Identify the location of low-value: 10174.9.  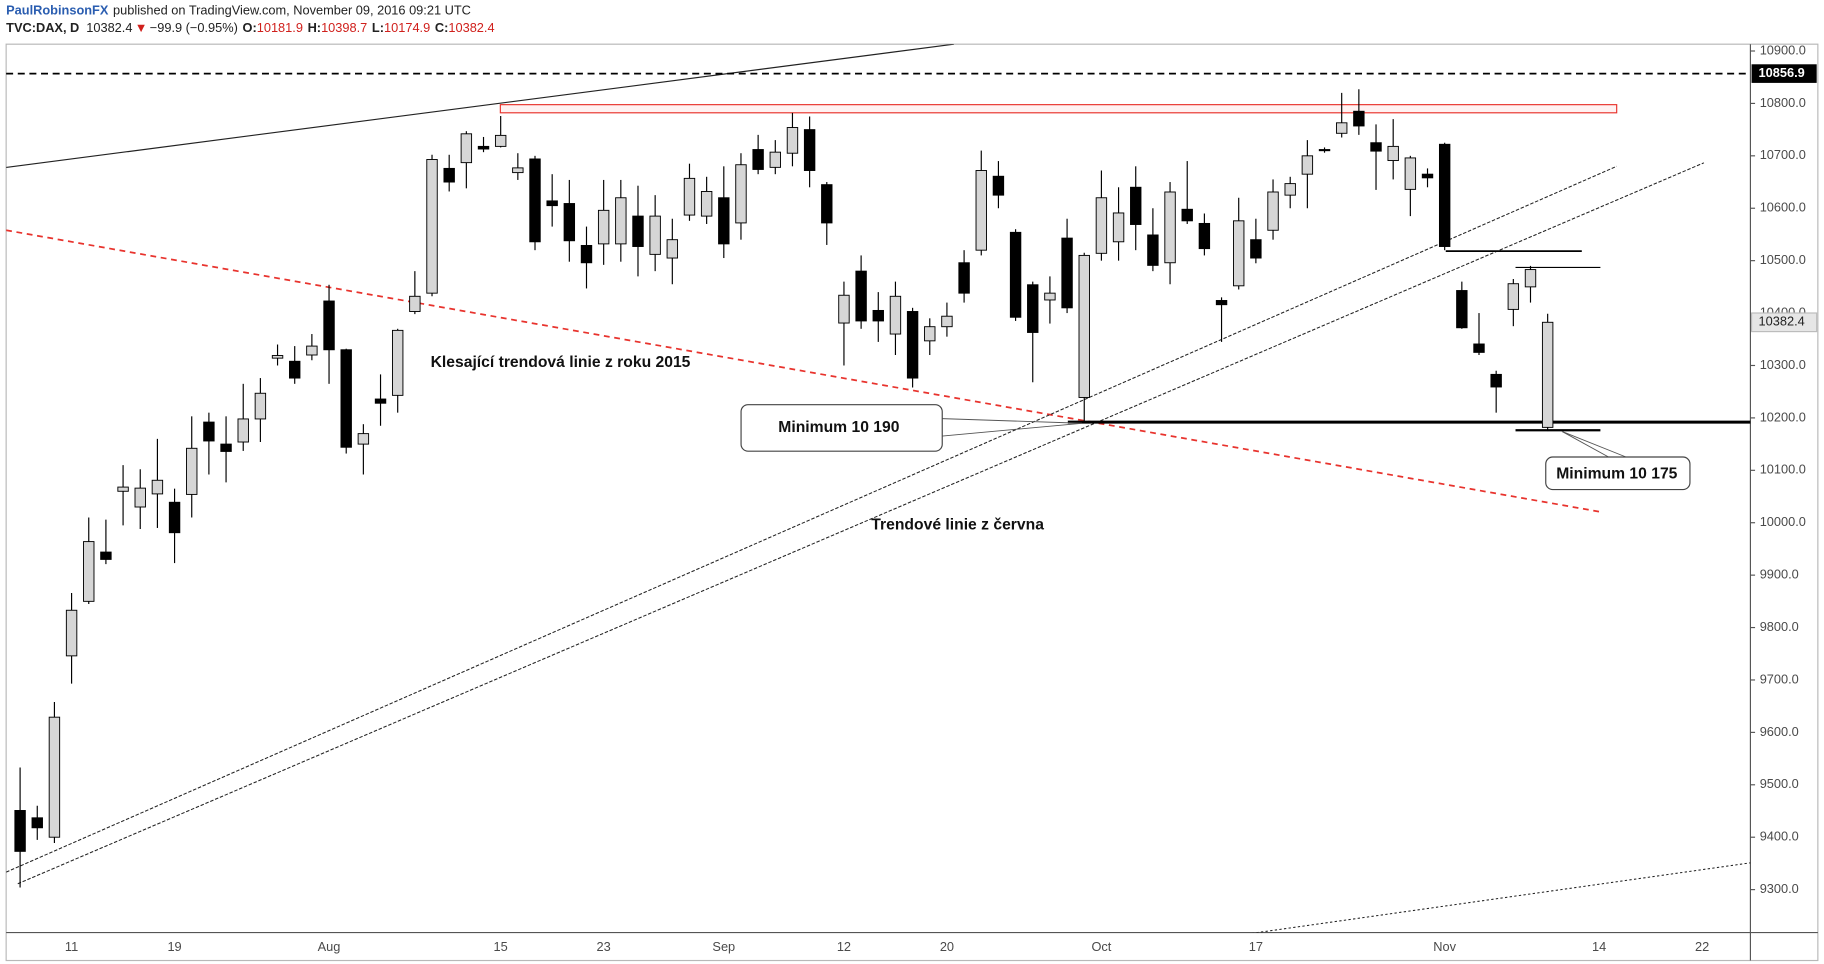
(407, 27).